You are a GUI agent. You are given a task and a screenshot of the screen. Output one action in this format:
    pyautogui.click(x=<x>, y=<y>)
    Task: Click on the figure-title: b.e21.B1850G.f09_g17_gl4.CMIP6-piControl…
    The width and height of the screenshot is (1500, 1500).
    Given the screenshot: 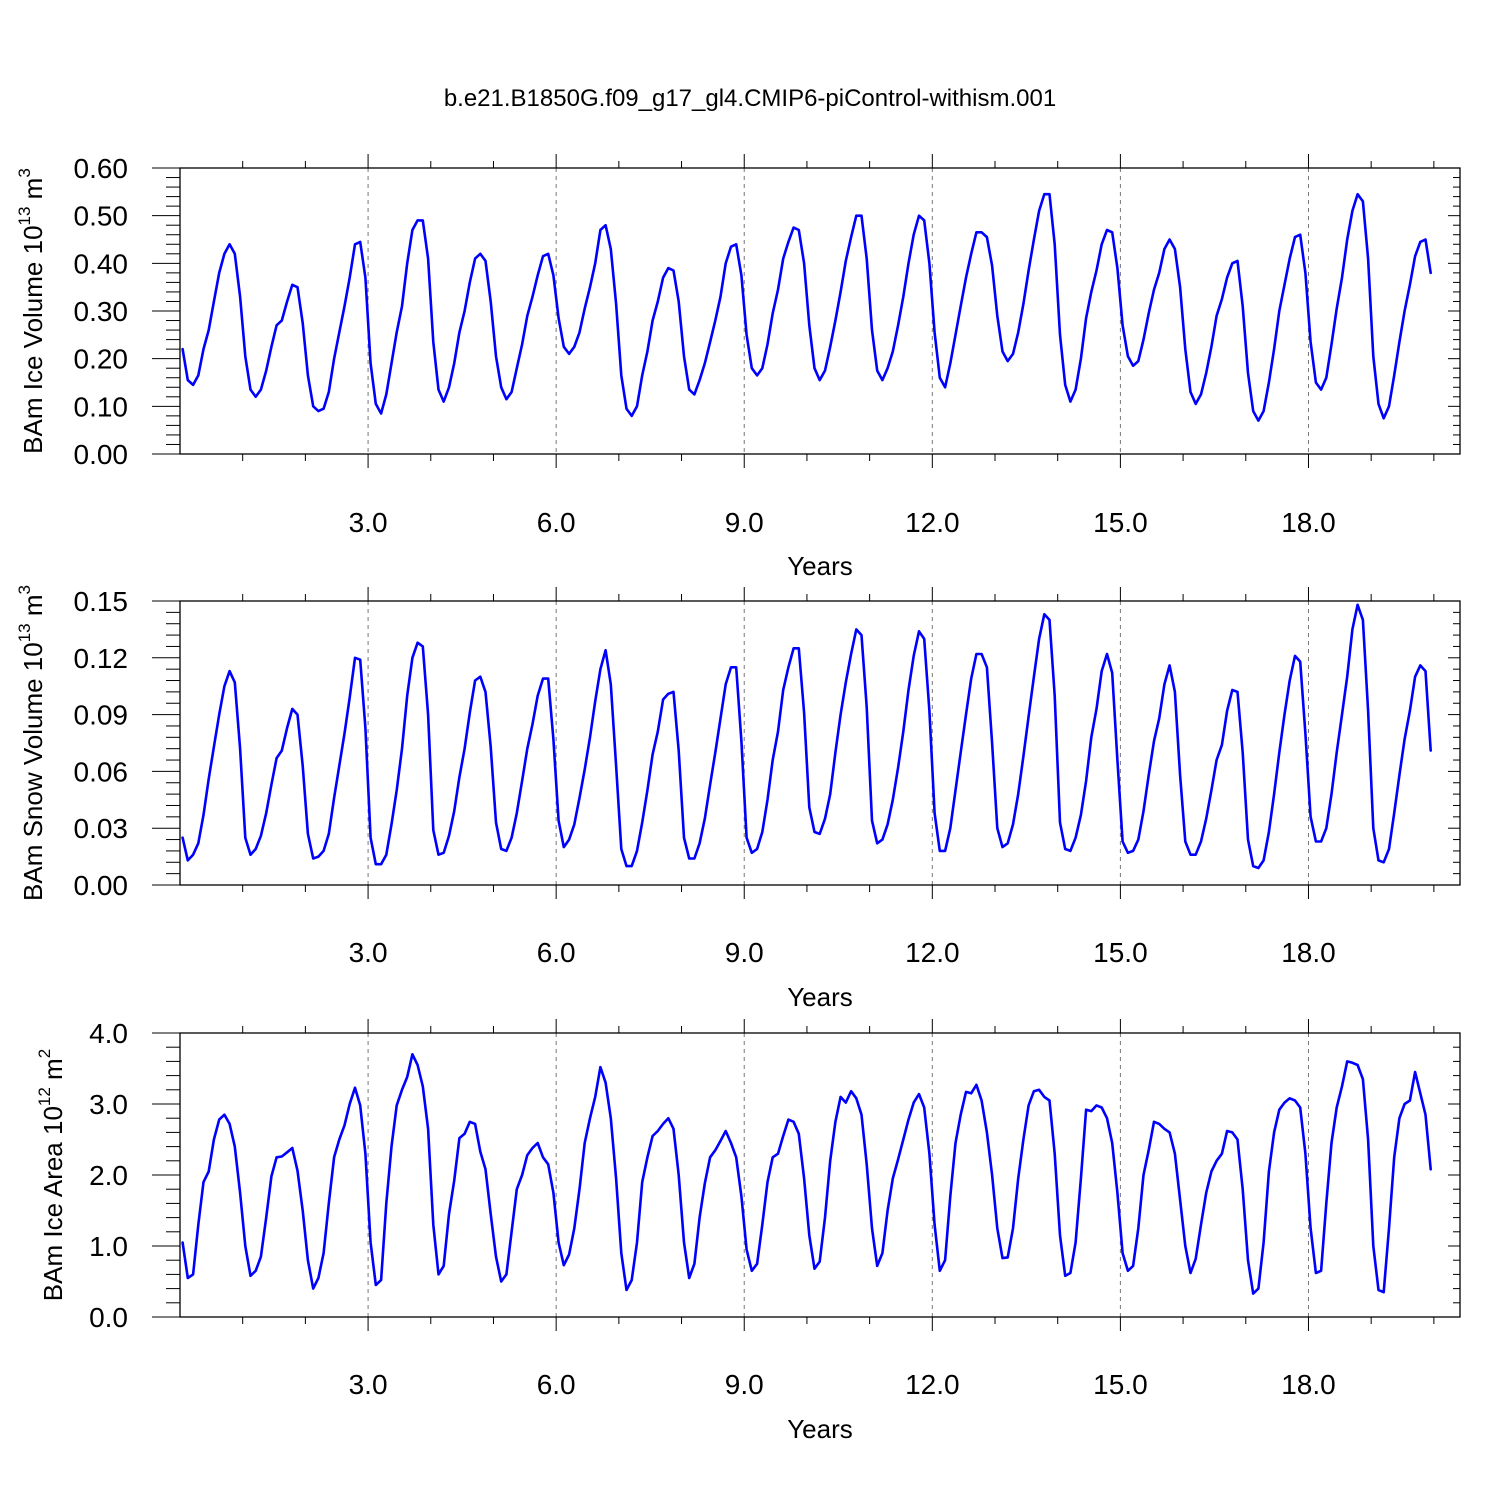 What is the action you would take?
    pyautogui.click(x=750, y=98)
    